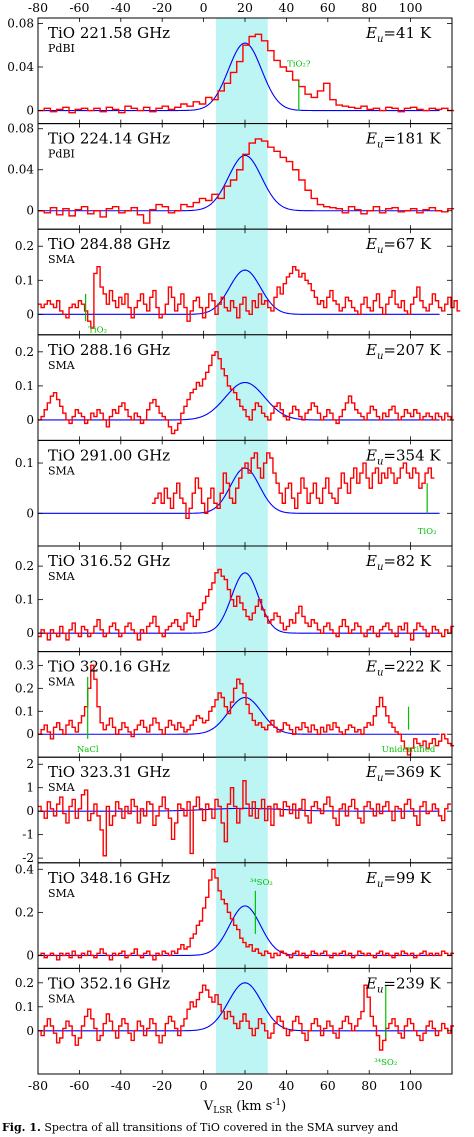 Image resolution: width=474 pixels, height=1137 pixels. Describe the element at coordinates (109, 667) in the screenshot. I see `panel-title: TiO 320.16 GHz` at that location.